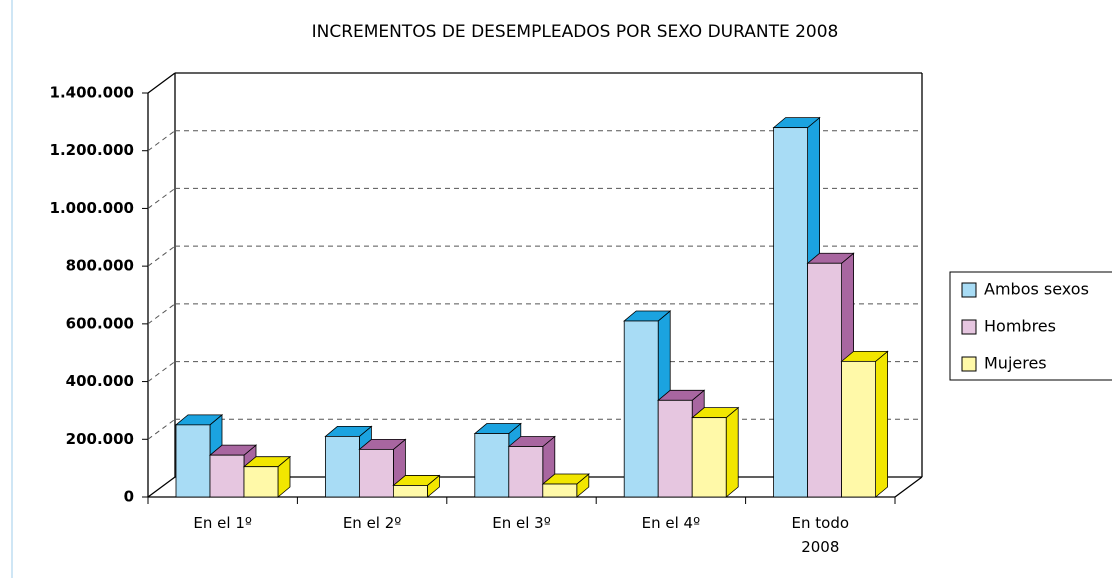 The width and height of the screenshot is (1112, 578). What do you see at coordinates (129, 497) in the screenshot?
I see `y-tick-label: 0` at bounding box center [129, 497].